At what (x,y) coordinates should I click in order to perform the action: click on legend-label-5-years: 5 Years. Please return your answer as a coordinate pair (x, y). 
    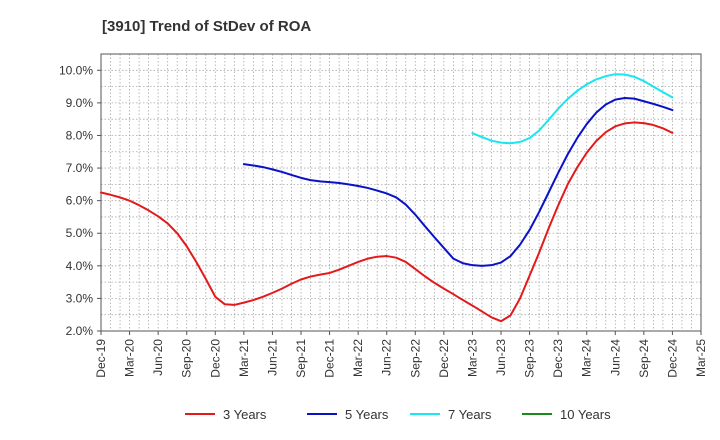
    Looking at the image, I should click on (367, 414).